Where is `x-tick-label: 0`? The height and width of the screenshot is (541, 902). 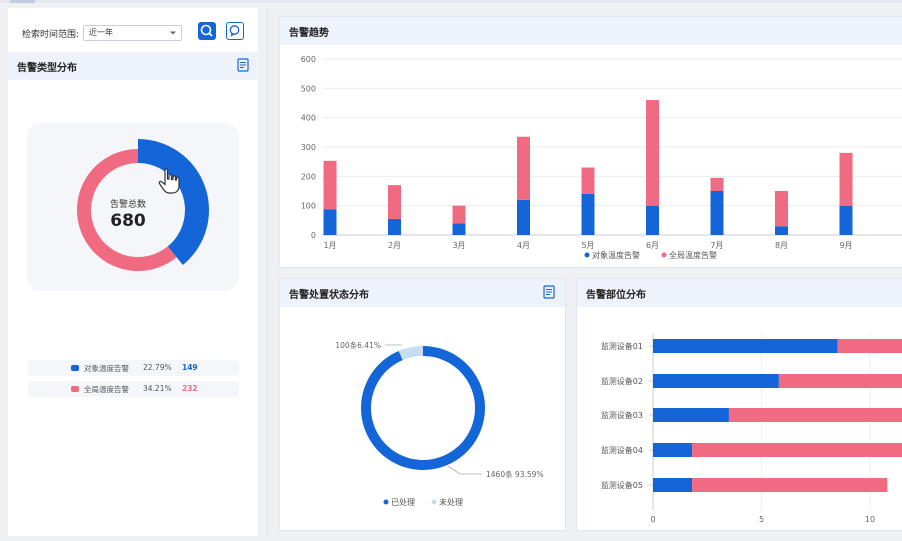
x-tick-label: 0 is located at coordinates (652, 519).